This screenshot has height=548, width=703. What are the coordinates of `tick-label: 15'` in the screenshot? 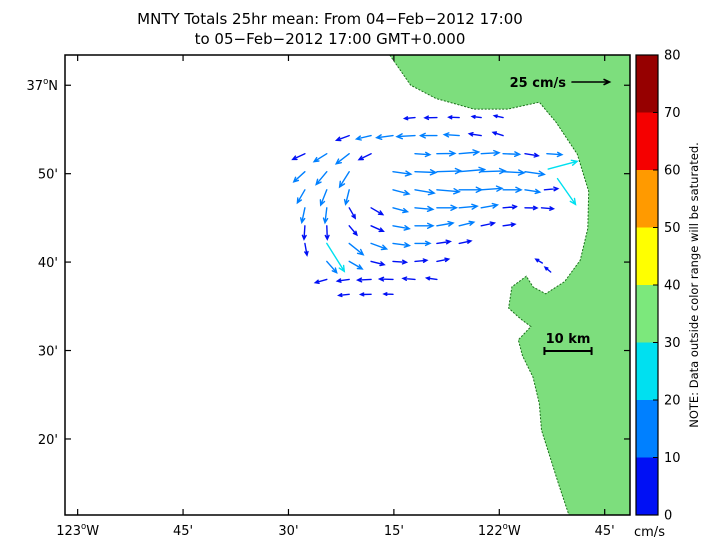 It's located at (394, 531).